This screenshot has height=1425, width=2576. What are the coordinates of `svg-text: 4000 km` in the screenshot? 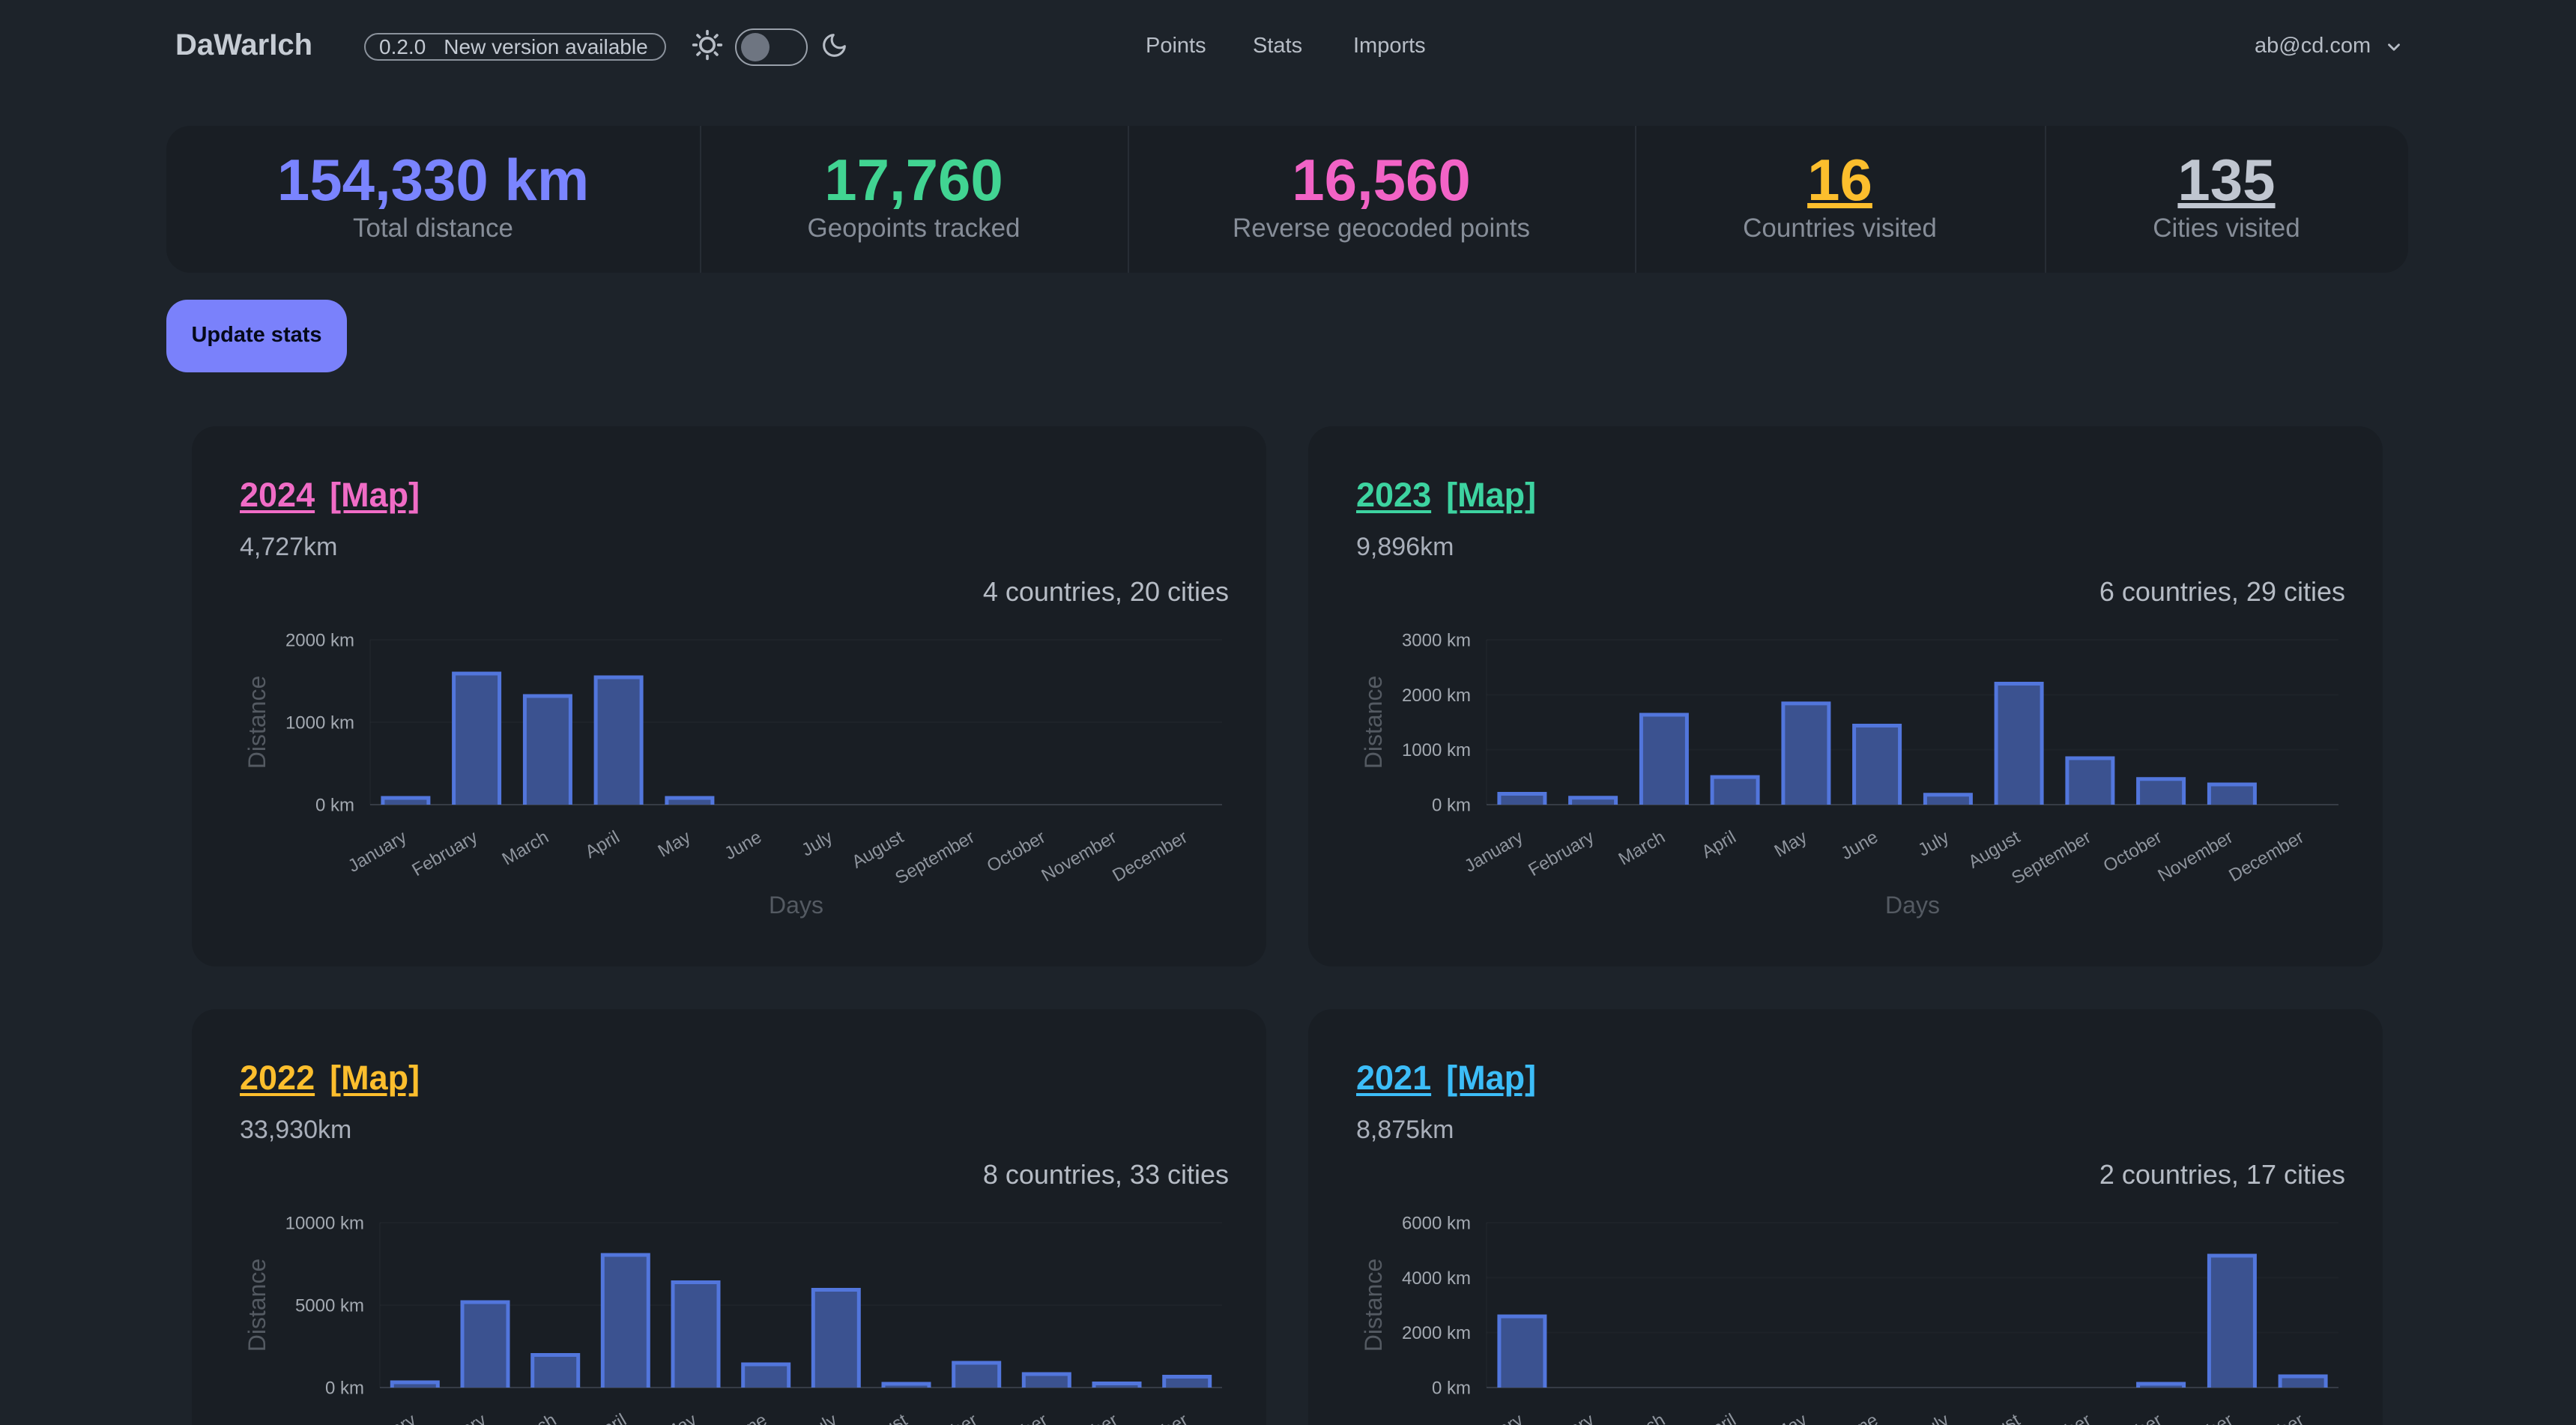 It's located at (1436, 1278).